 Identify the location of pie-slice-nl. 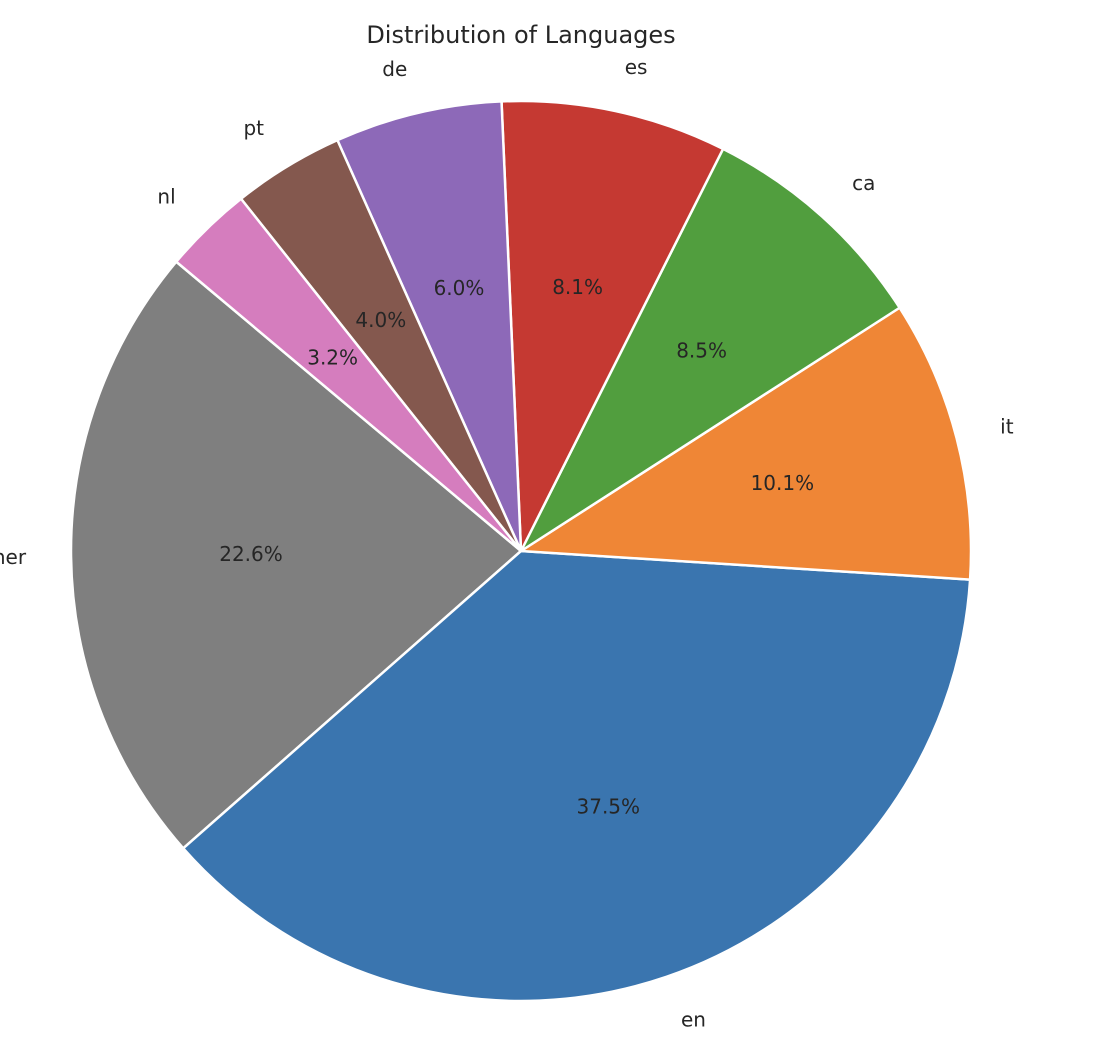
(349, 375).